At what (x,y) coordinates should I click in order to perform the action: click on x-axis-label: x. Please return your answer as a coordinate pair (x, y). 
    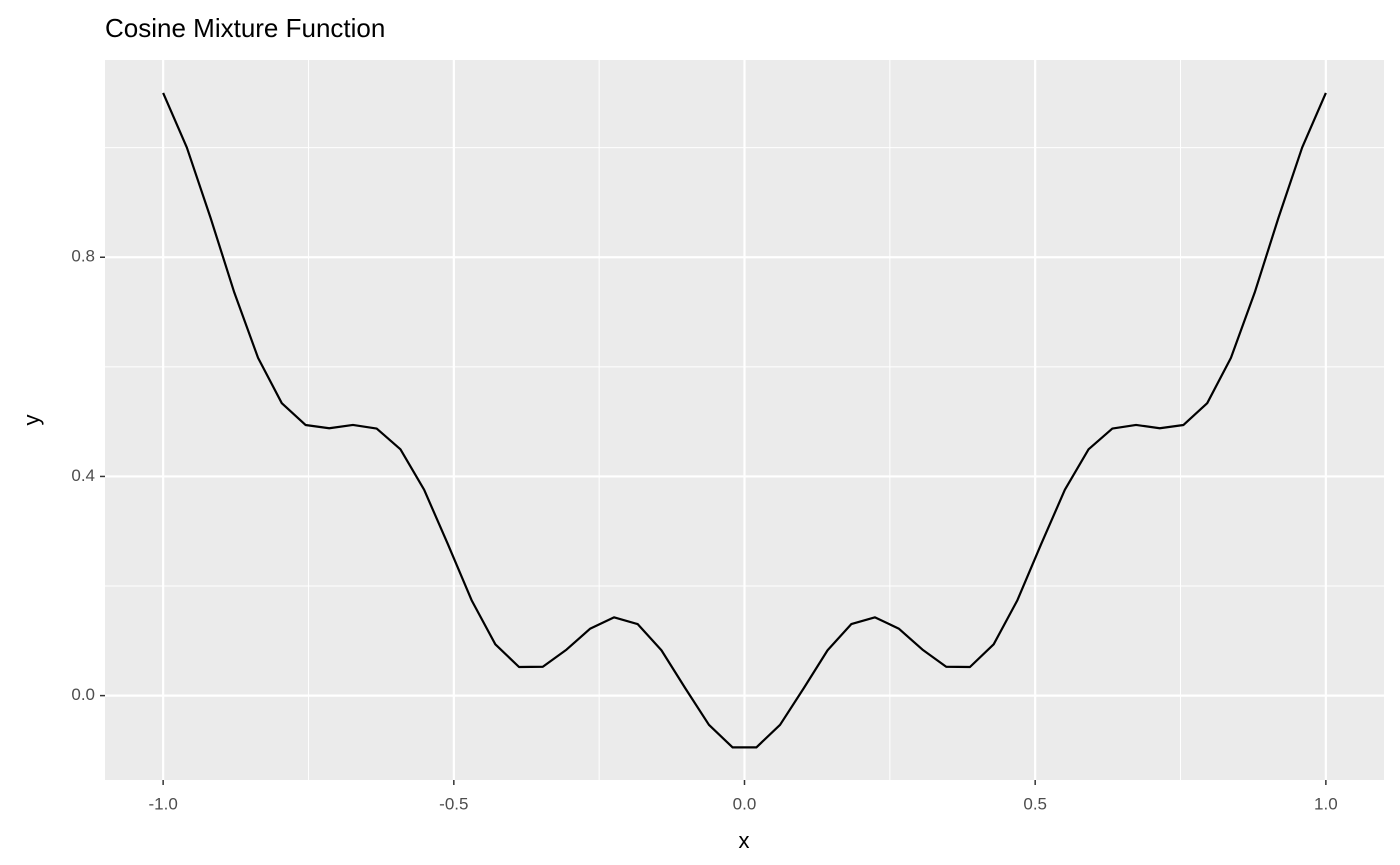
    Looking at the image, I should click on (744, 840).